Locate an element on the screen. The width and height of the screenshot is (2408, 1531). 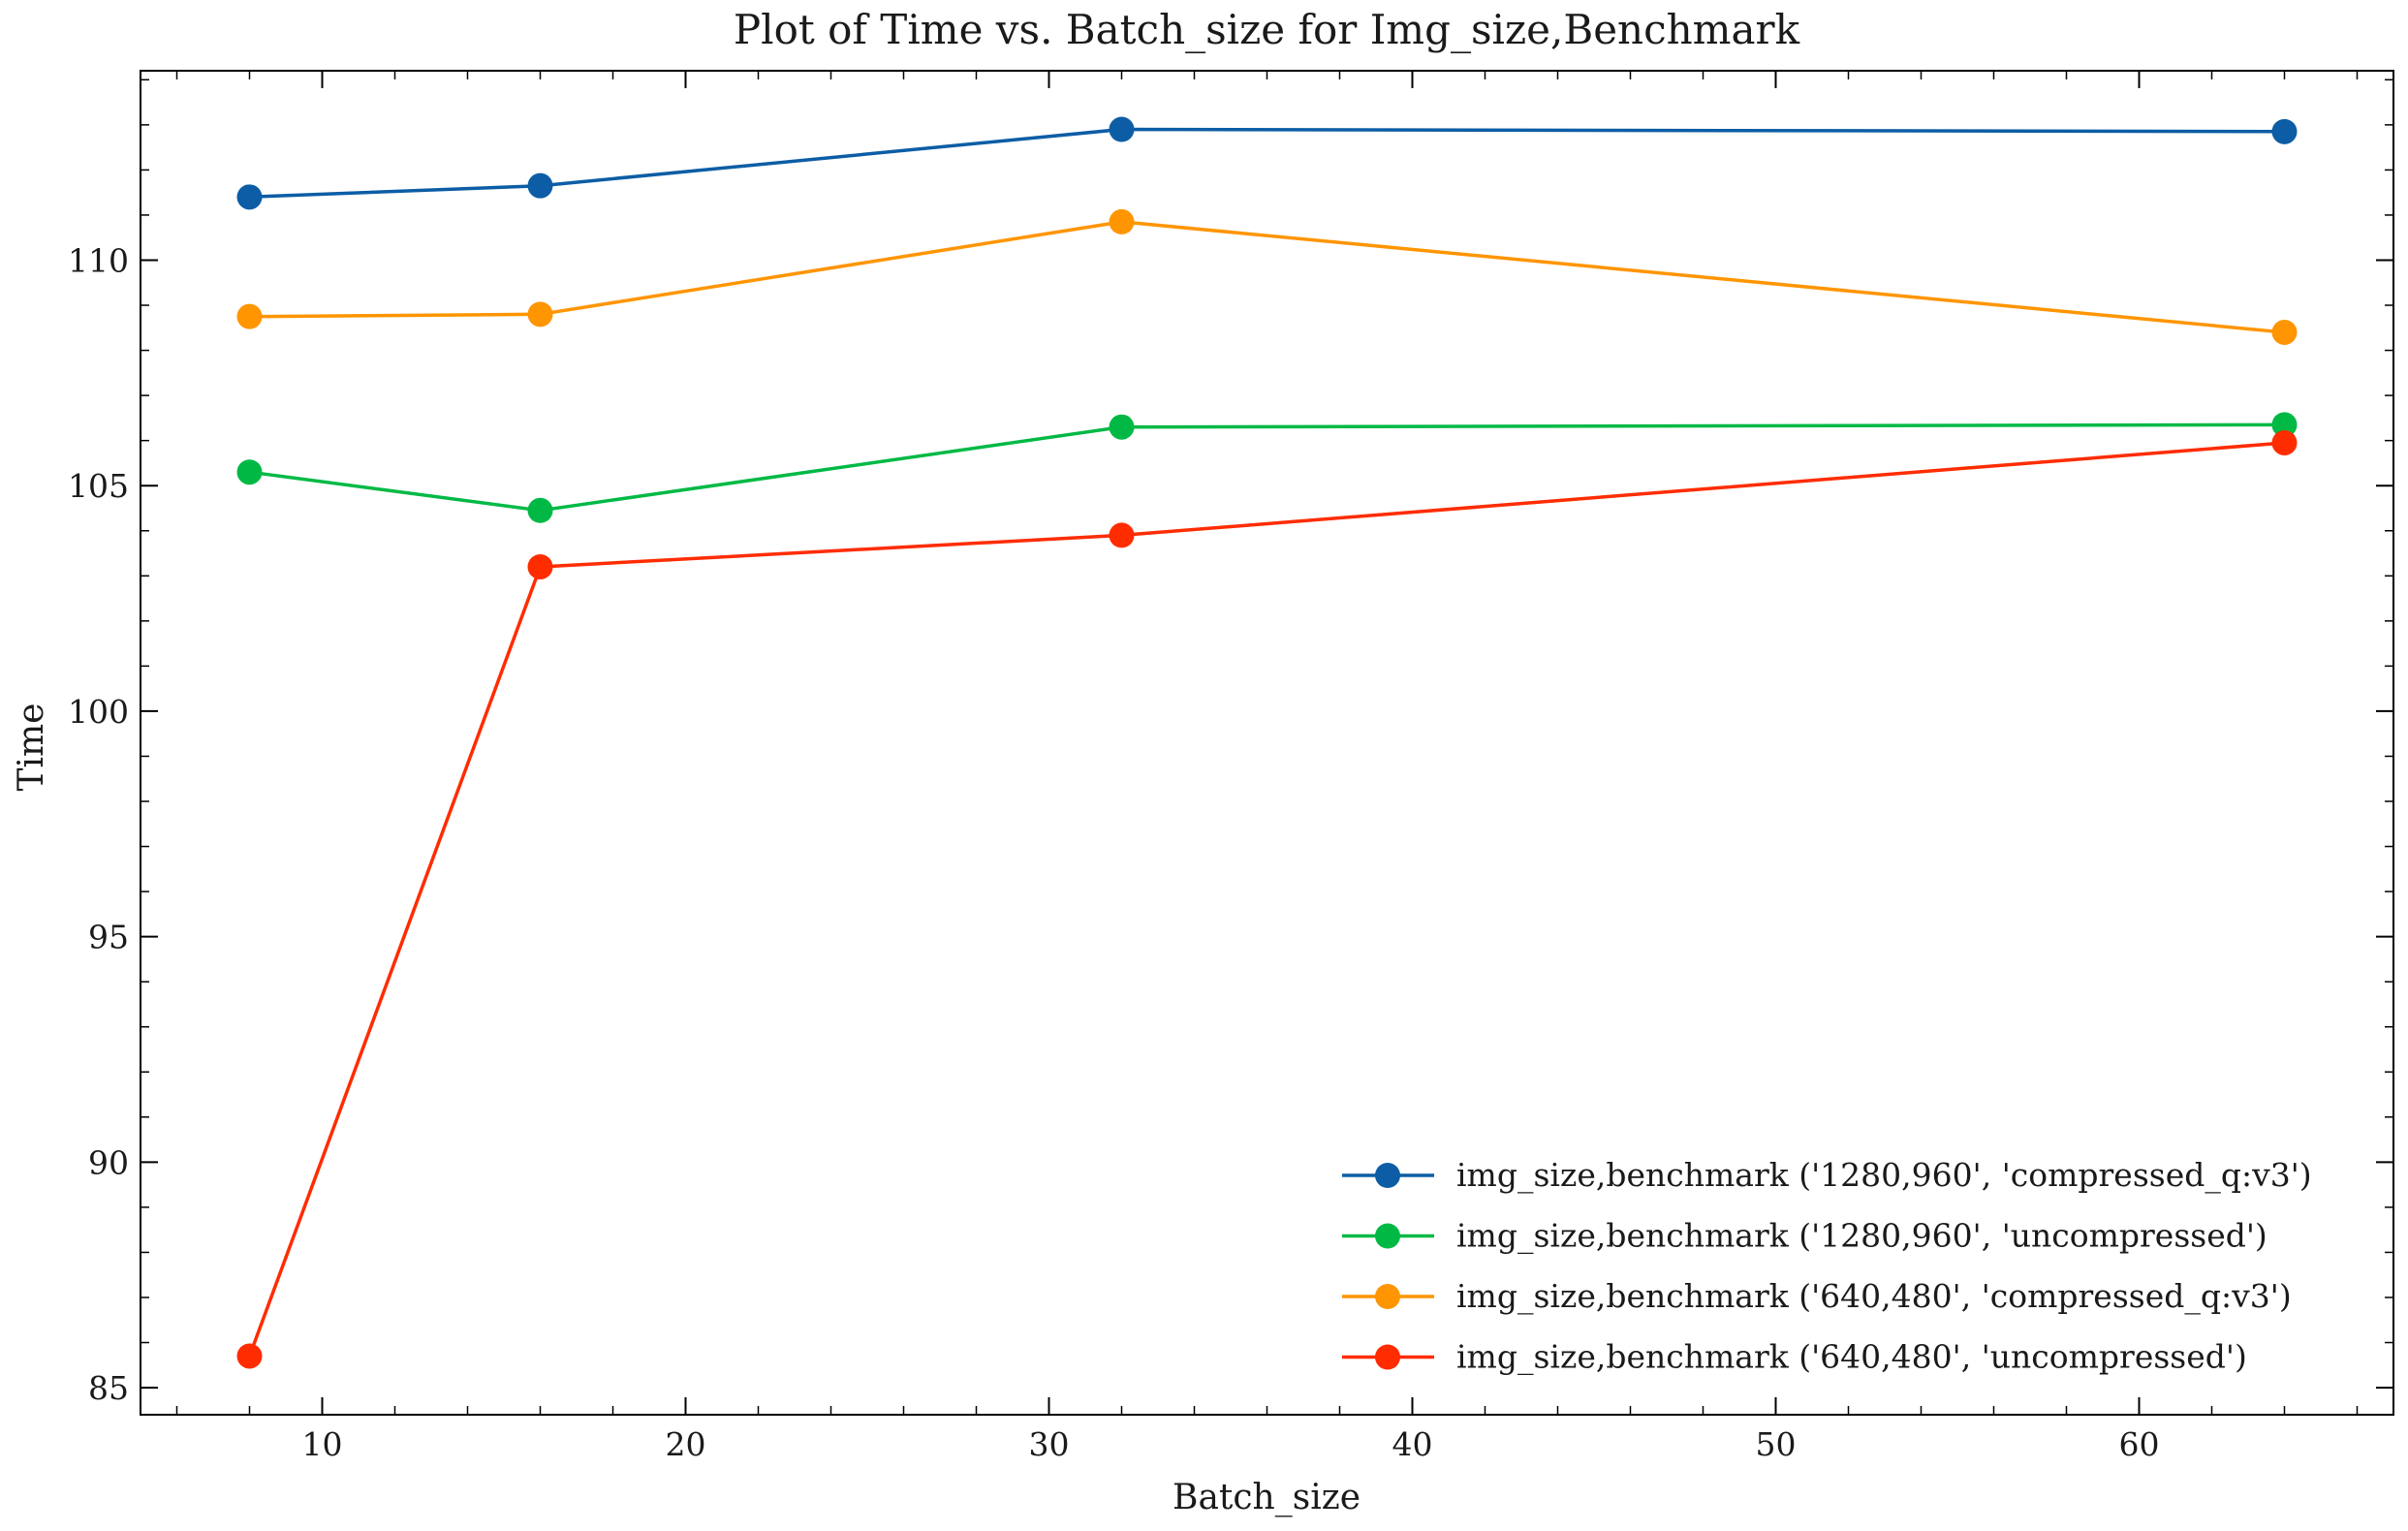
y-axis-label: Time is located at coordinates (31, 747).